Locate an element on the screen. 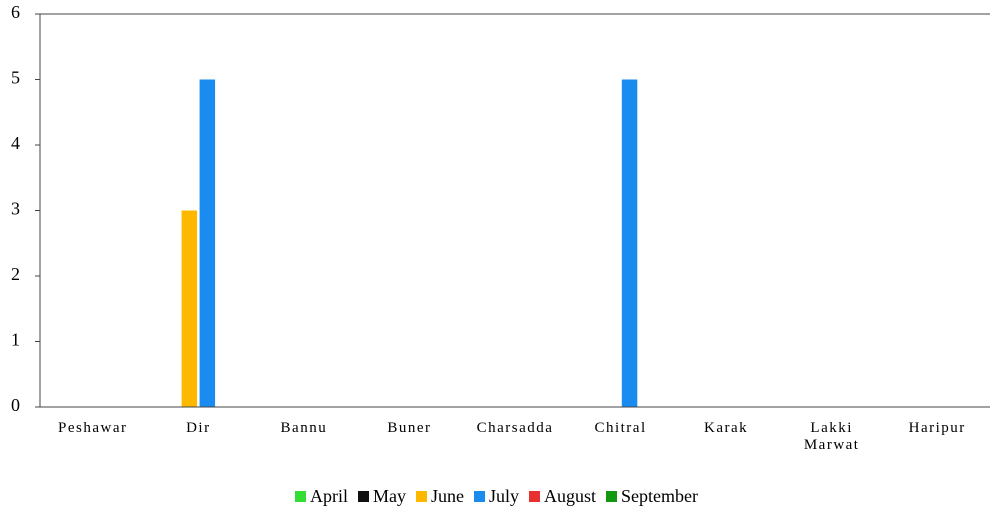  legend-label: June is located at coordinates (447, 496).